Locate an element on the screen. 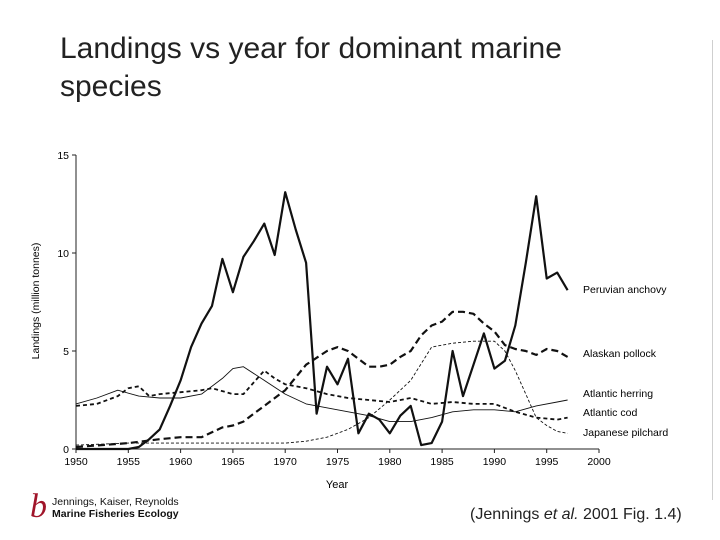  series-label-atlantic-herring: Atlantic herring is located at coordinates (618, 394).